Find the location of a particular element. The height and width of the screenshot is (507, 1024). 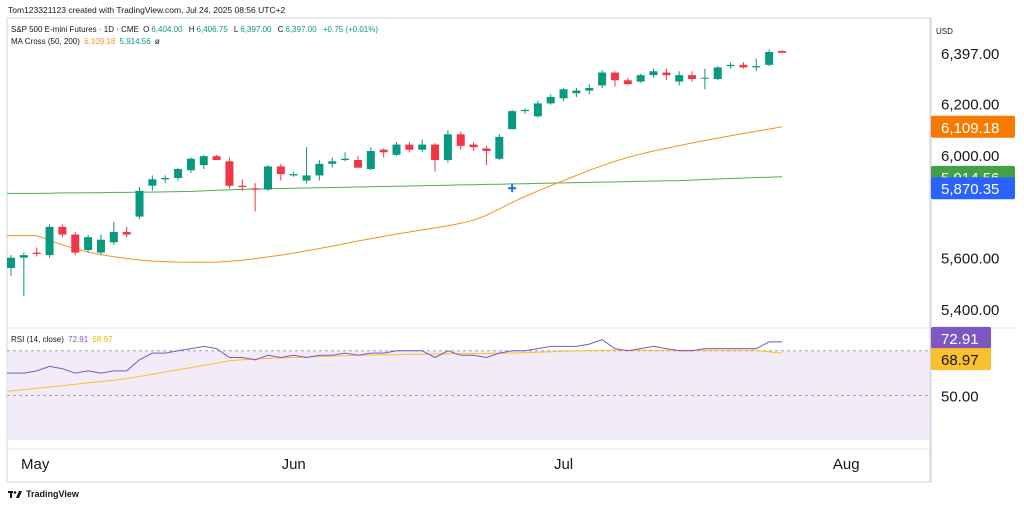

symbol-title: S&P 500 E-mini Futures · 1D · CME is located at coordinates (75, 29).